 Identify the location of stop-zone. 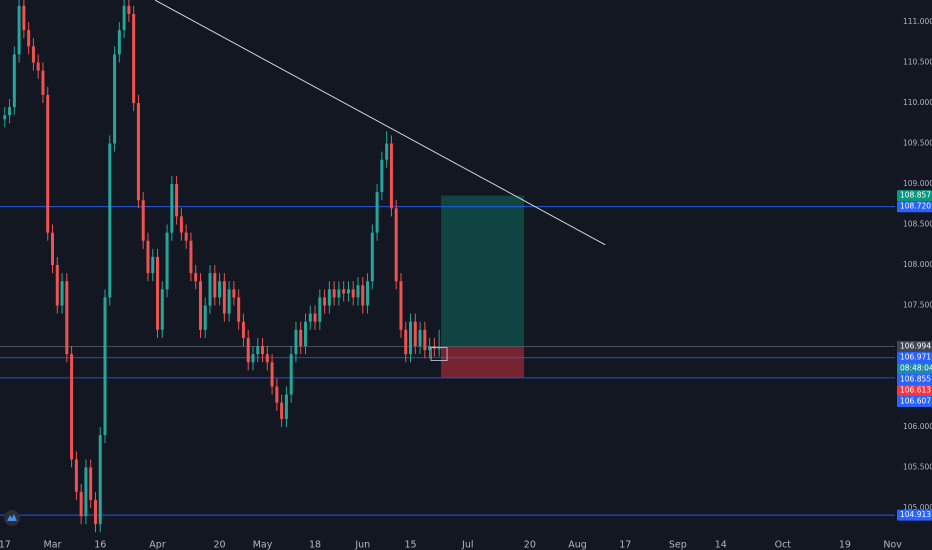
(483, 362).